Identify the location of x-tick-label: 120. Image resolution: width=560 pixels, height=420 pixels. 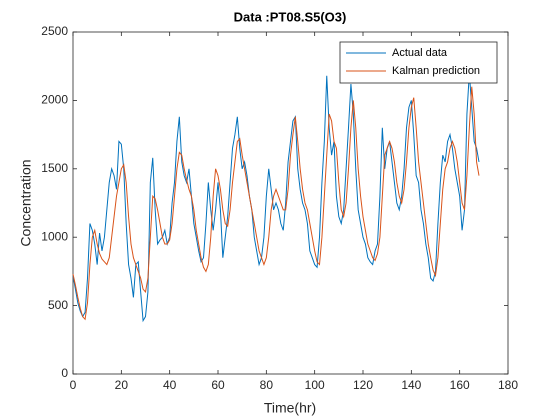
(363, 385).